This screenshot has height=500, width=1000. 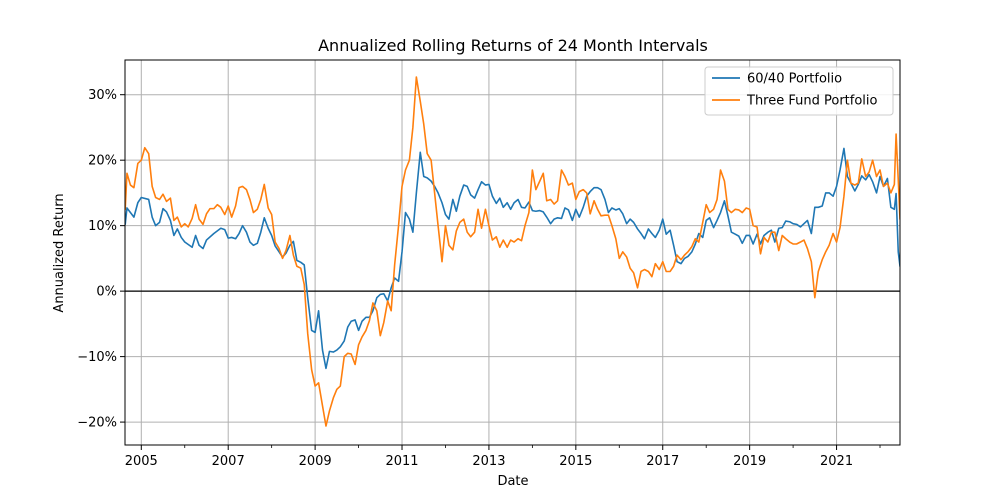 I want to click on x-tick-label: 2009, so click(x=315, y=461).